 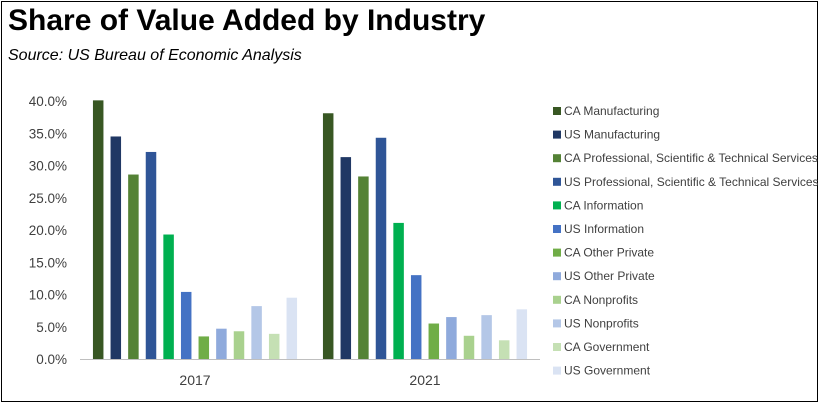 I want to click on bar-ca-professional-scientific-technical-services-2021, so click(x=363, y=267).